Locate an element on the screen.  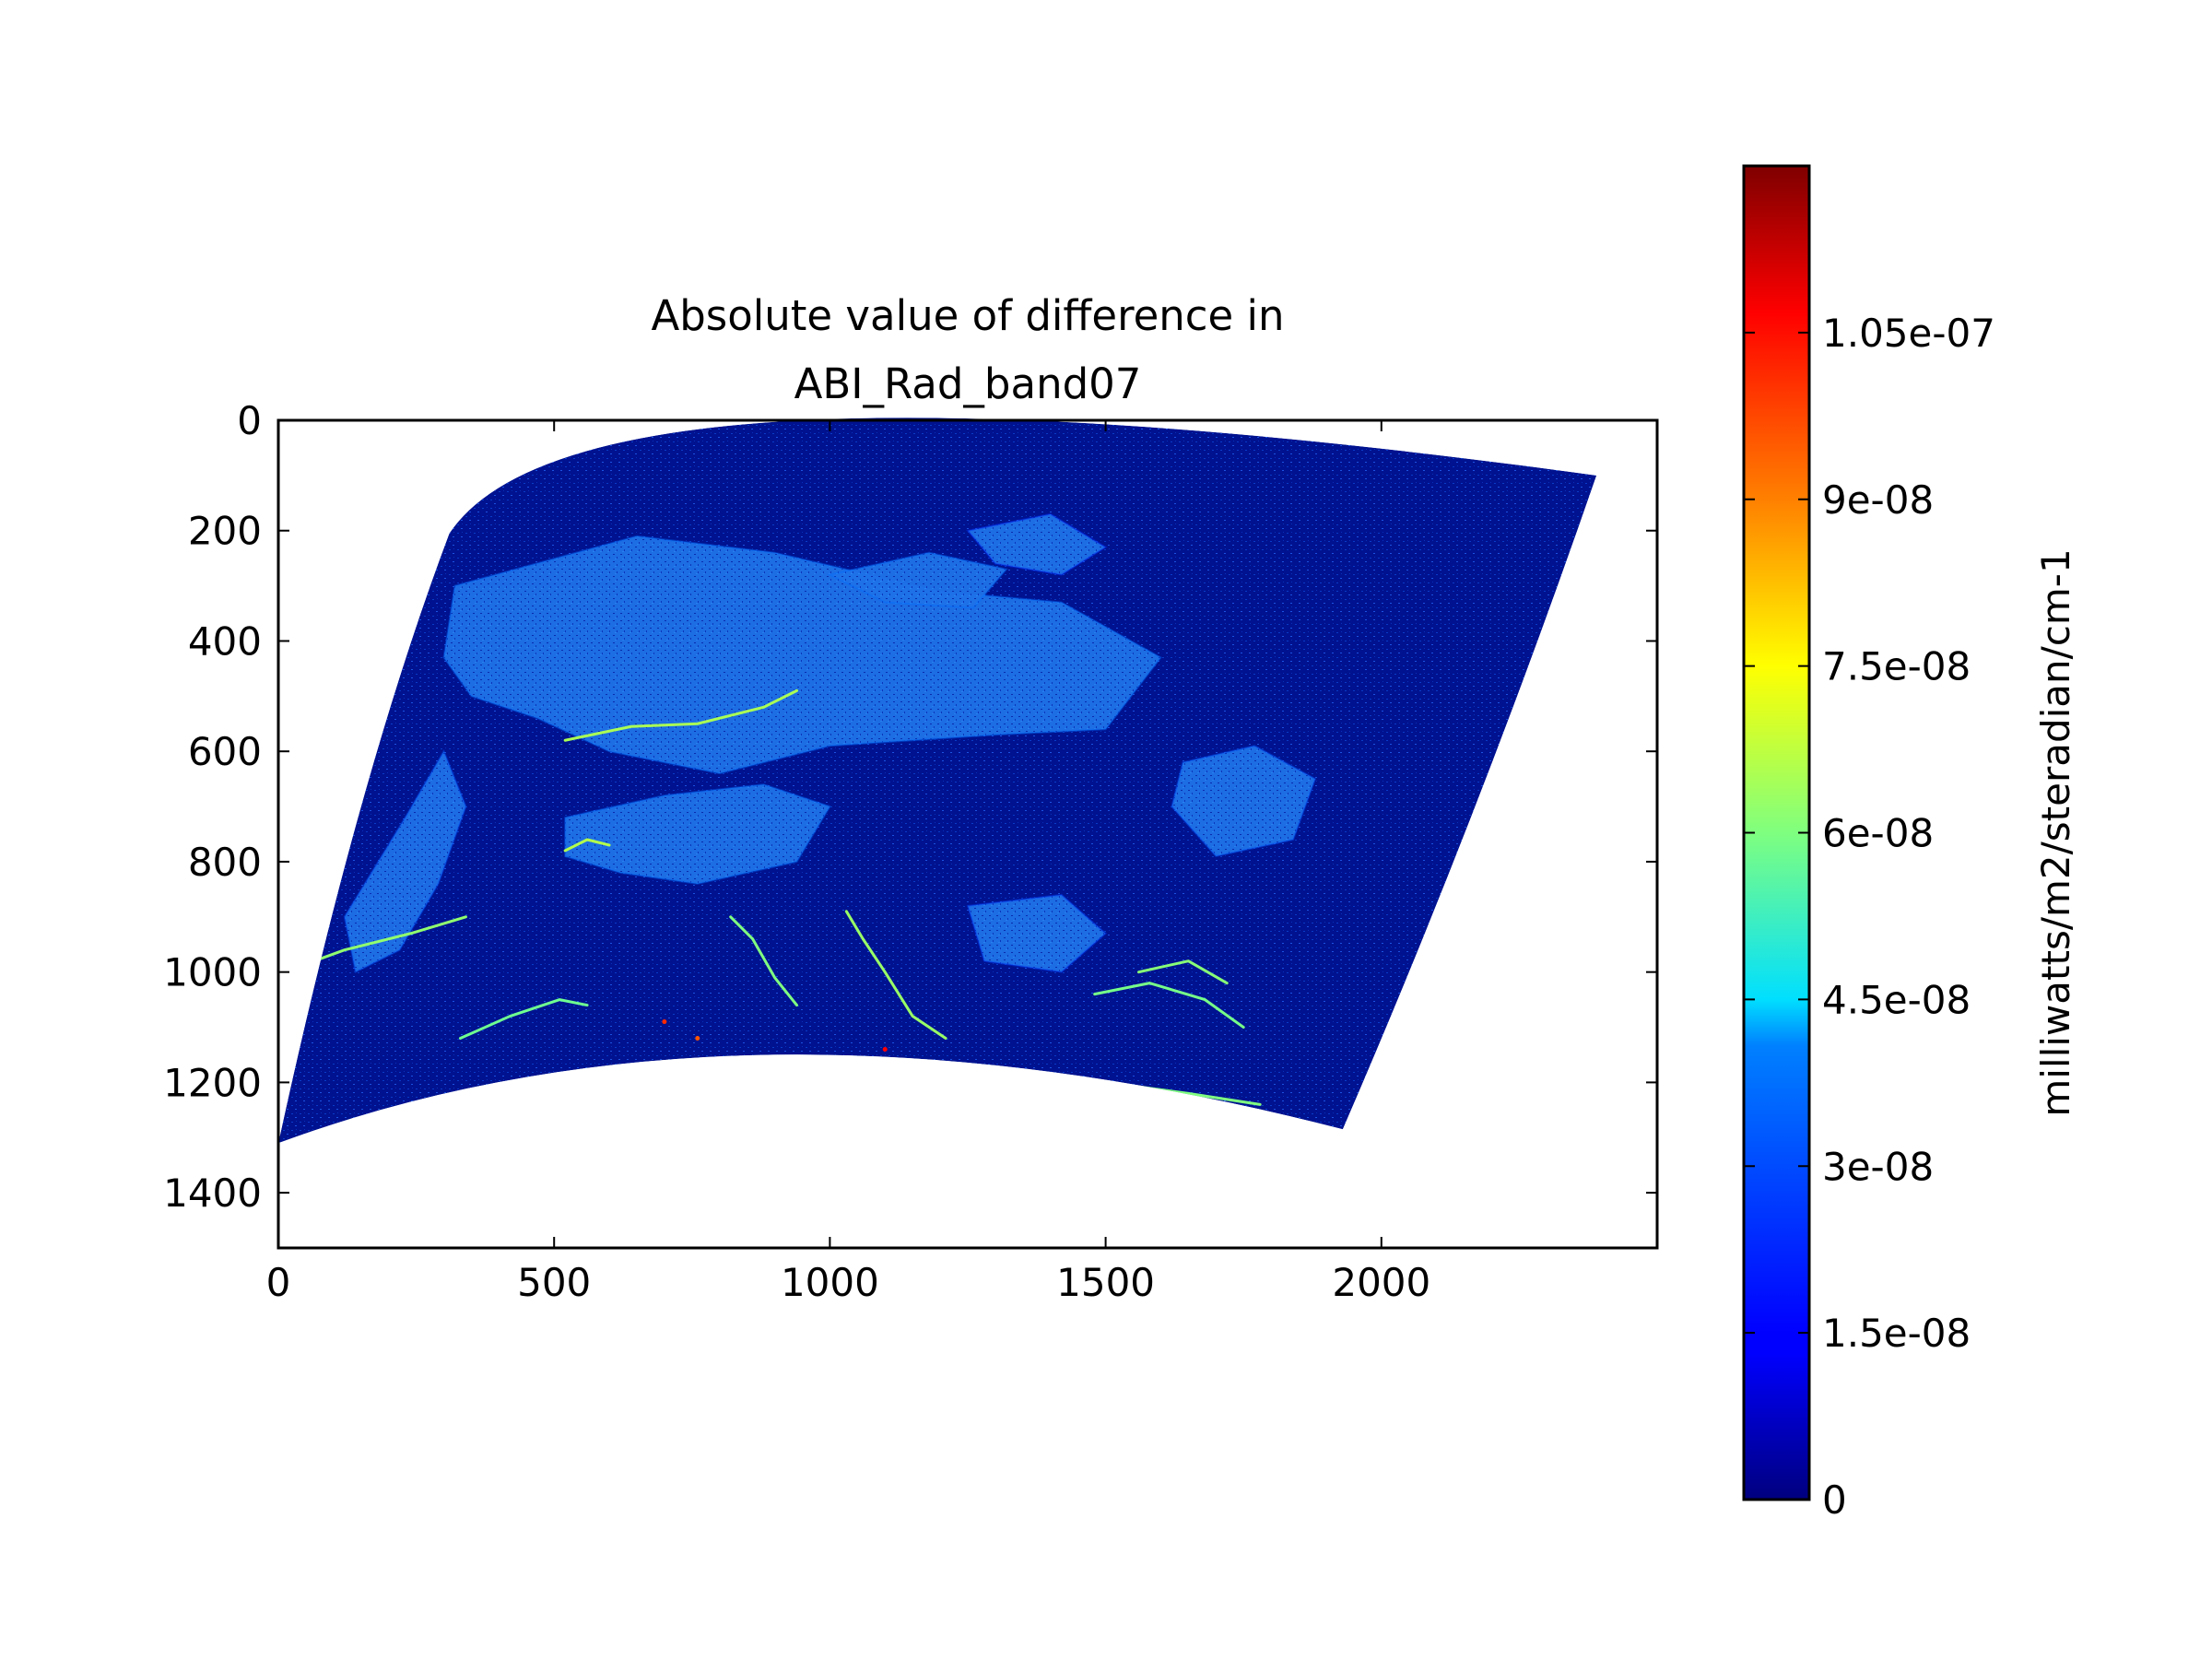
y-tick-label-6: 1200 is located at coordinates (212, 1082).